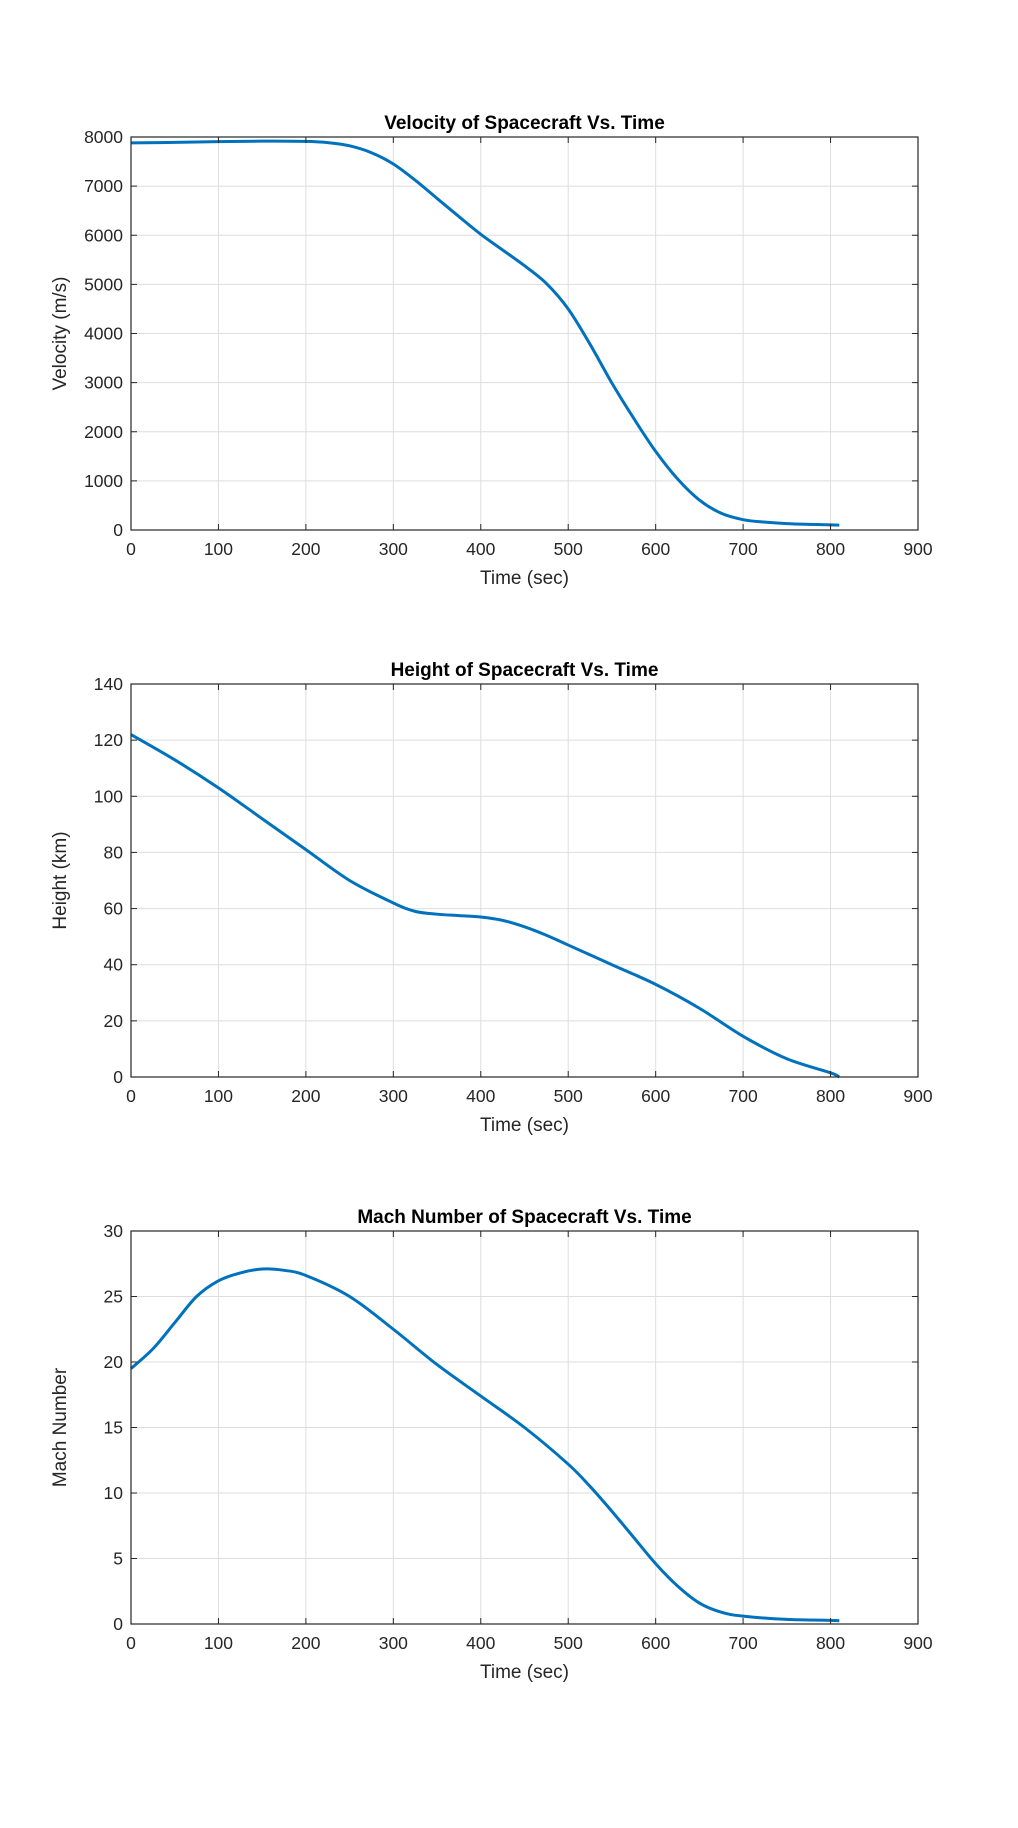 This screenshot has height=1828, width=1018. What do you see at coordinates (60, 333) in the screenshot?
I see `y-axis-label: Velocity (m/s)` at bounding box center [60, 333].